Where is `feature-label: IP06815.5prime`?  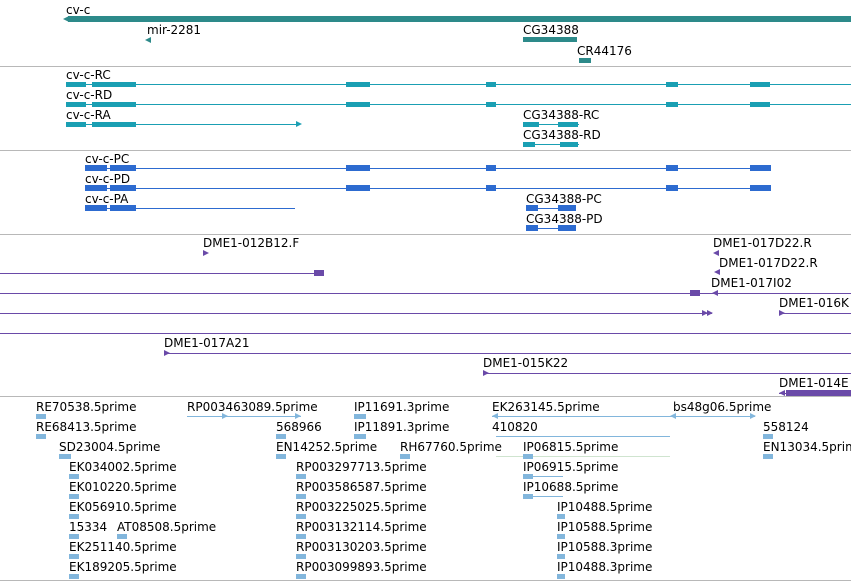
feature-label: IP06815.5prime is located at coordinates (571, 447).